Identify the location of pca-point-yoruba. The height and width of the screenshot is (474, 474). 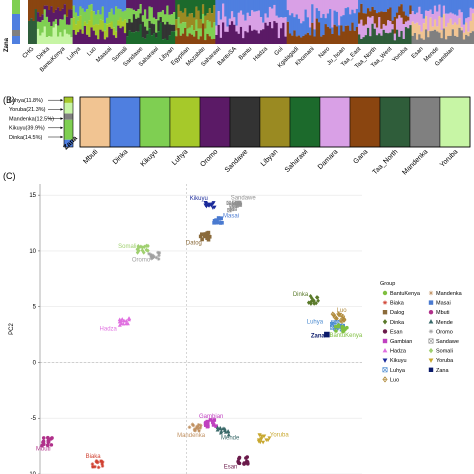
(261, 439).